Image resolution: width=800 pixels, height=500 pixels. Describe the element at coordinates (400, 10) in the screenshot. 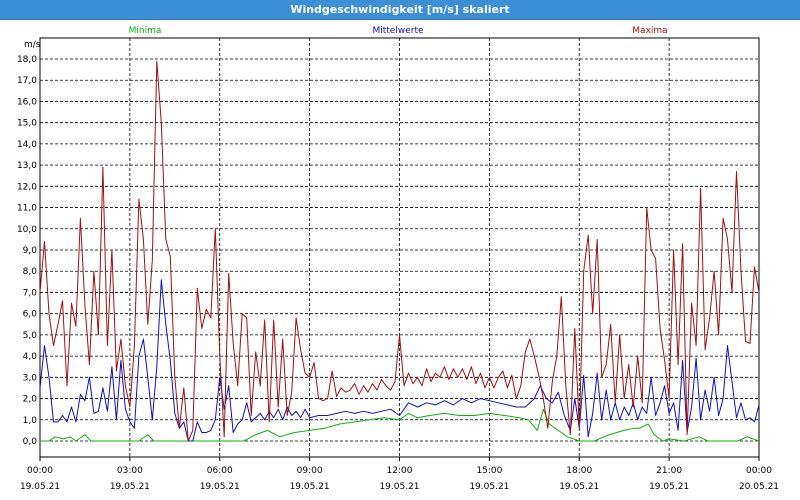

I see `window-title: Windgeschwindigkeit [m/s] skaliert` at that location.